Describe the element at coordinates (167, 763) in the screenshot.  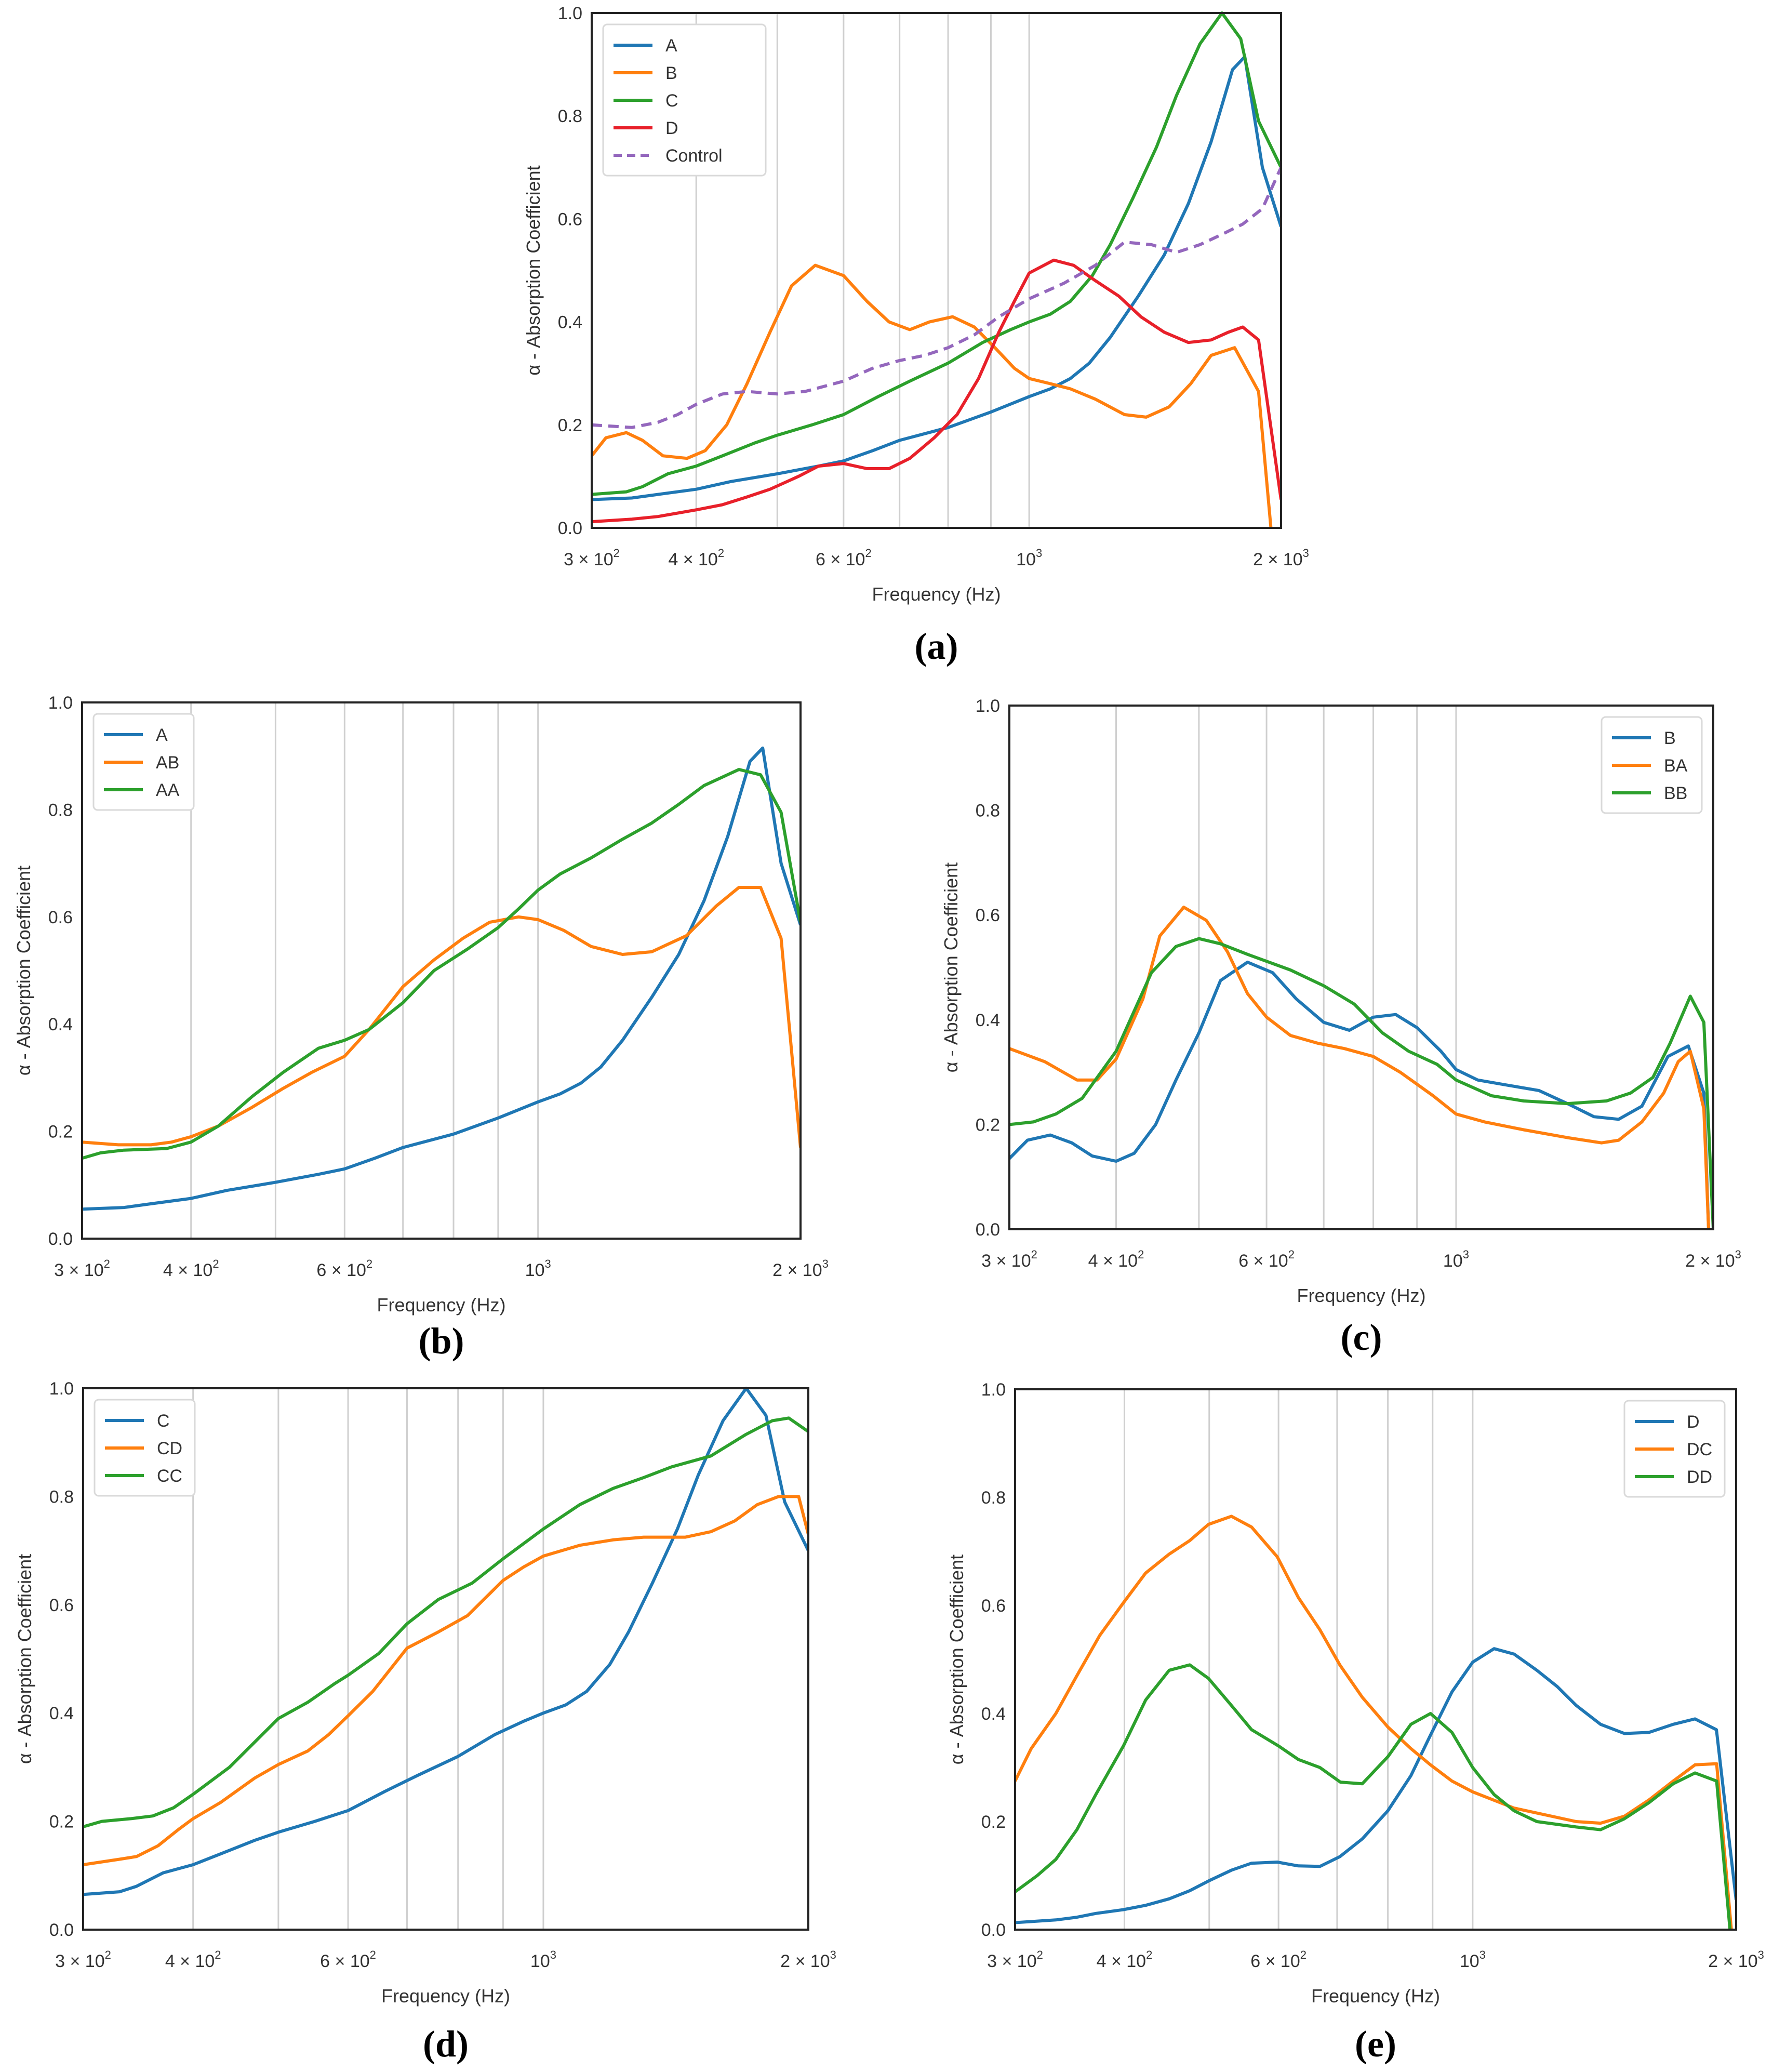
I see `legend-label-ab: AB` at that location.